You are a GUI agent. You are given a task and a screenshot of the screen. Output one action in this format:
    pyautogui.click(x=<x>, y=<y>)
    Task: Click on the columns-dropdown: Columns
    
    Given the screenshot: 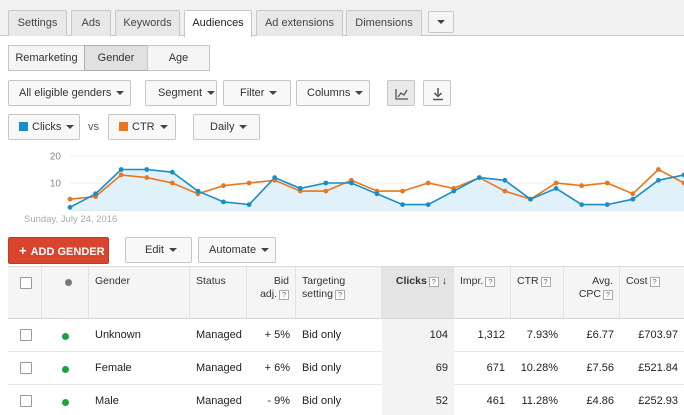 What is the action you would take?
    pyautogui.click(x=333, y=93)
    